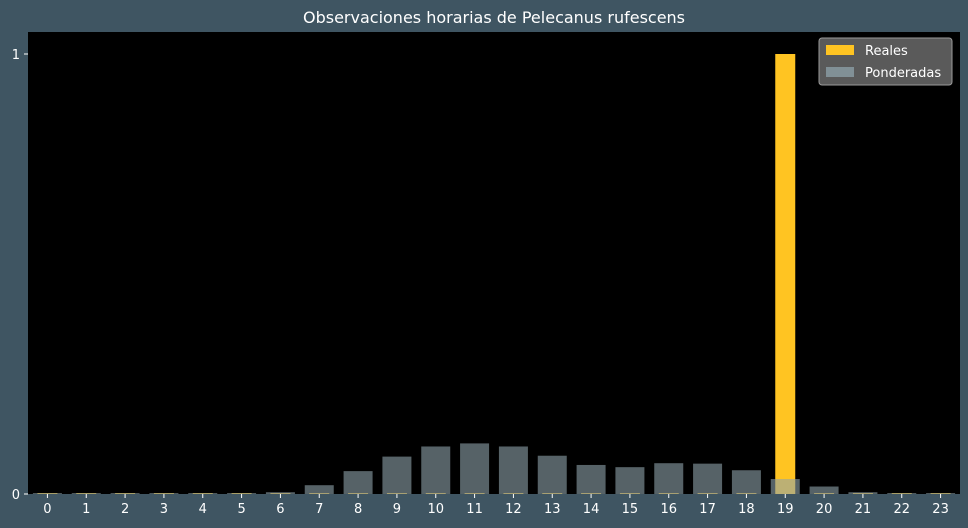  I want to click on x-tick-label: 11, so click(474, 509).